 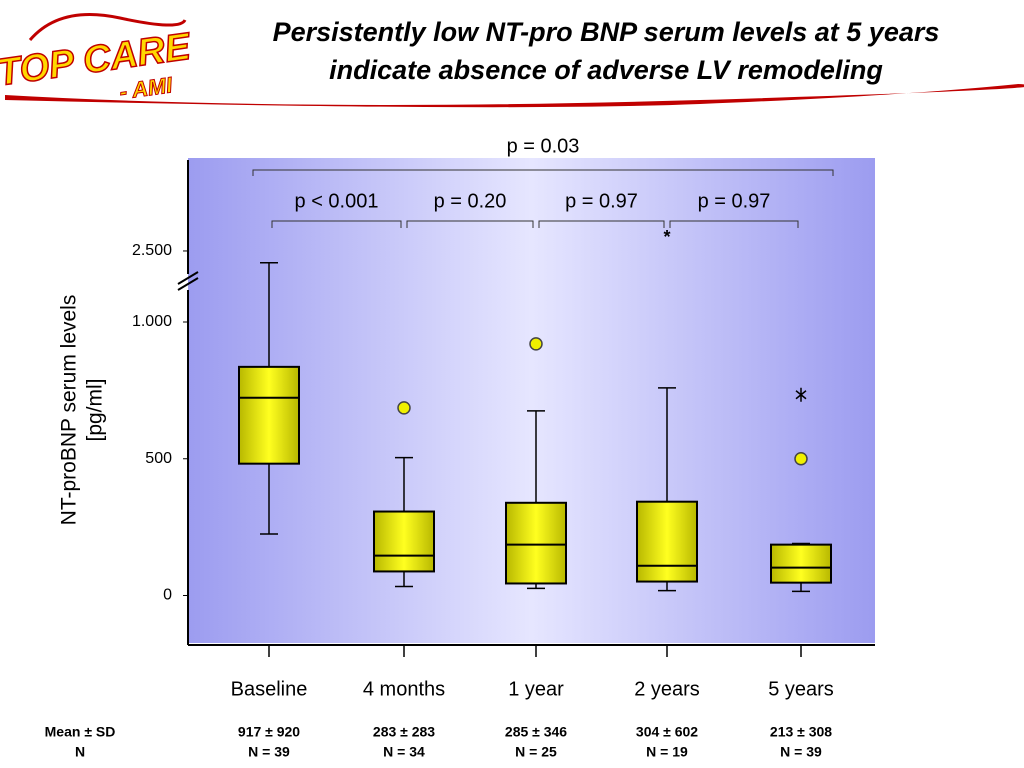 What do you see at coordinates (158, 458) in the screenshot?
I see `y-tick-label: 500` at bounding box center [158, 458].